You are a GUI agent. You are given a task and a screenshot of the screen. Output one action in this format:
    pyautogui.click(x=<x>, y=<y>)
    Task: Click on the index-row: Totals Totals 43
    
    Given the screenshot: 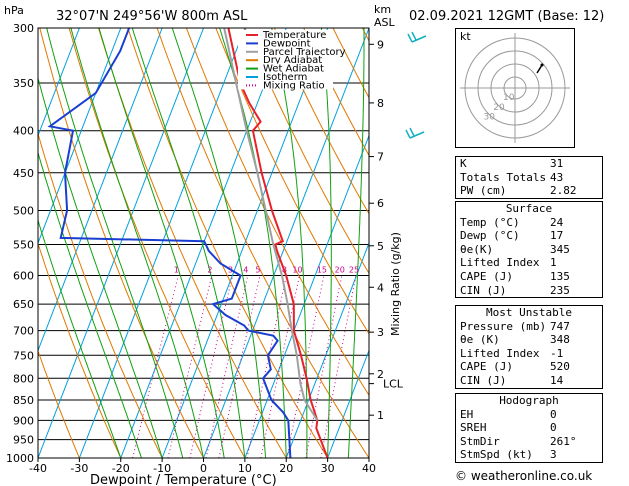 What is the action you would take?
    pyautogui.click(x=529, y=178)
    